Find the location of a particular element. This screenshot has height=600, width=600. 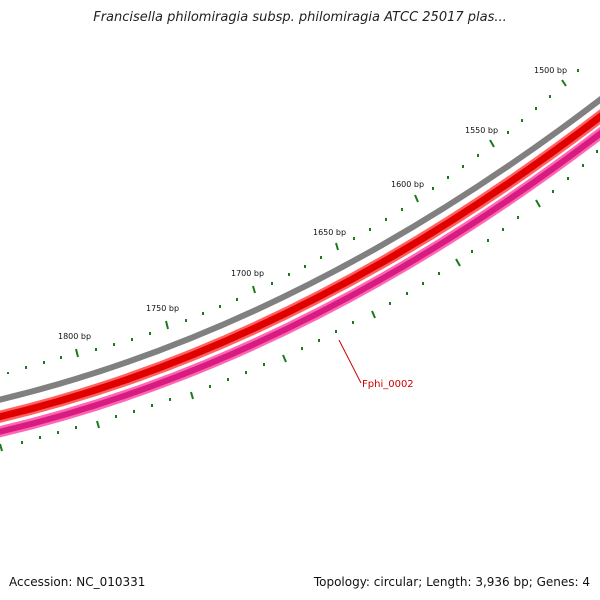

tick-label-1550: 1550 bp is located at coordinates (481, 130).